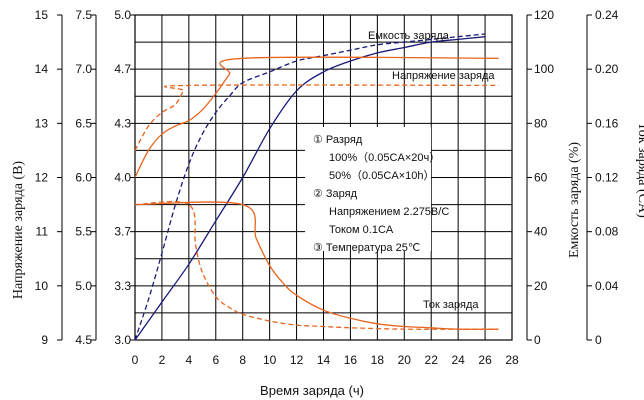  I want to click on voltage-6v-axis-tick-label: 5.0, so click(83, 286).